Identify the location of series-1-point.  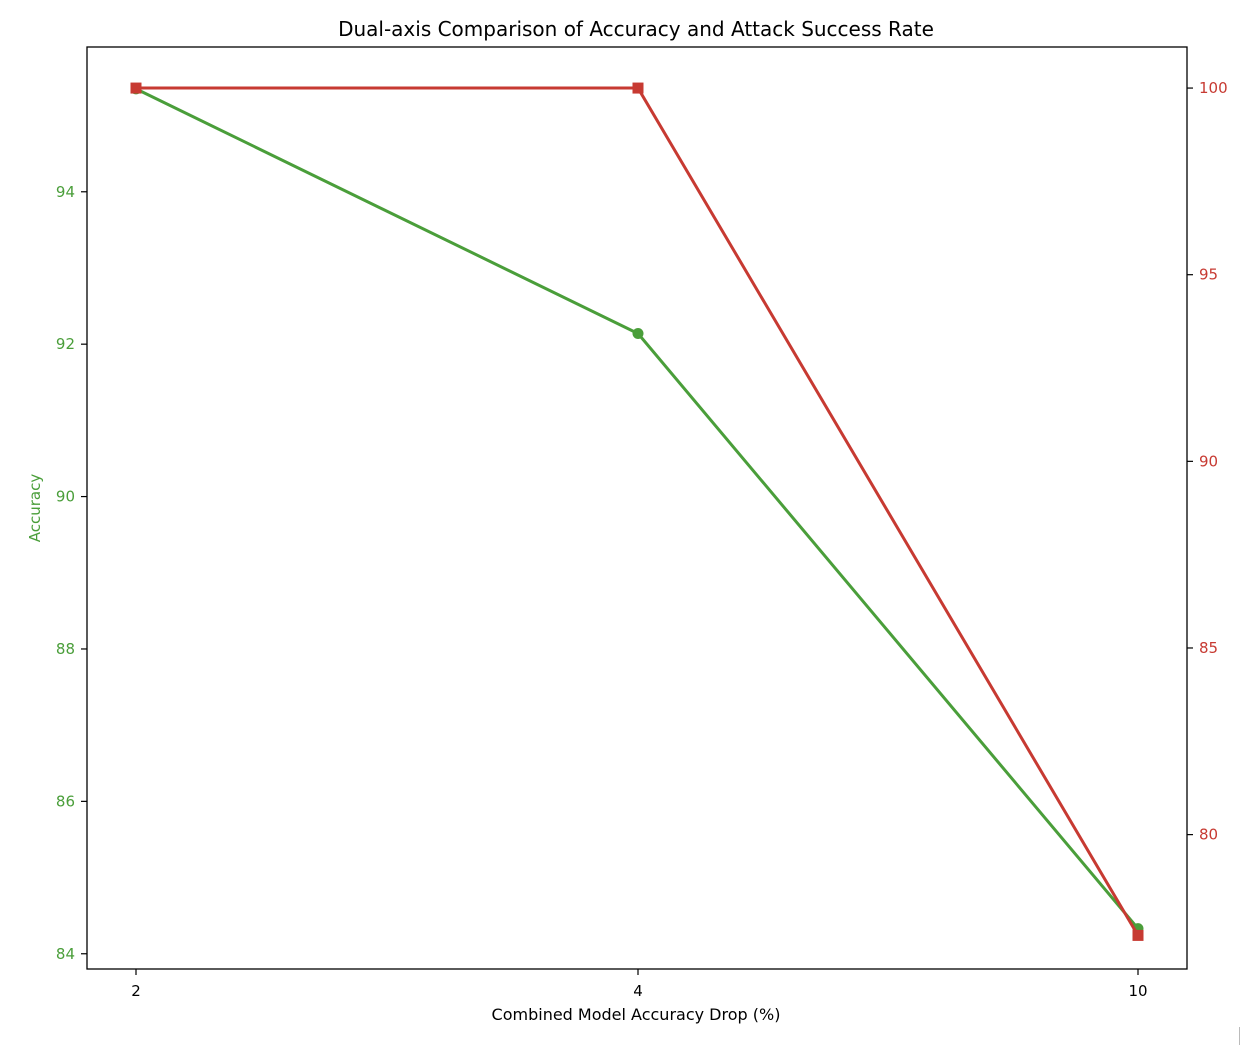
(638, 334).